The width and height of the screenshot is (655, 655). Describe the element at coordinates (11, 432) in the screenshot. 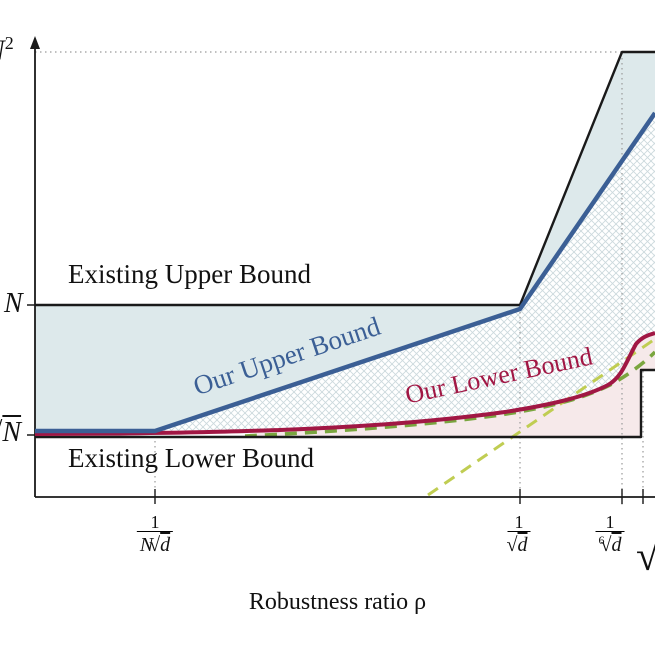

I see `y-tick-label-sqrt-n: √N` at that location.